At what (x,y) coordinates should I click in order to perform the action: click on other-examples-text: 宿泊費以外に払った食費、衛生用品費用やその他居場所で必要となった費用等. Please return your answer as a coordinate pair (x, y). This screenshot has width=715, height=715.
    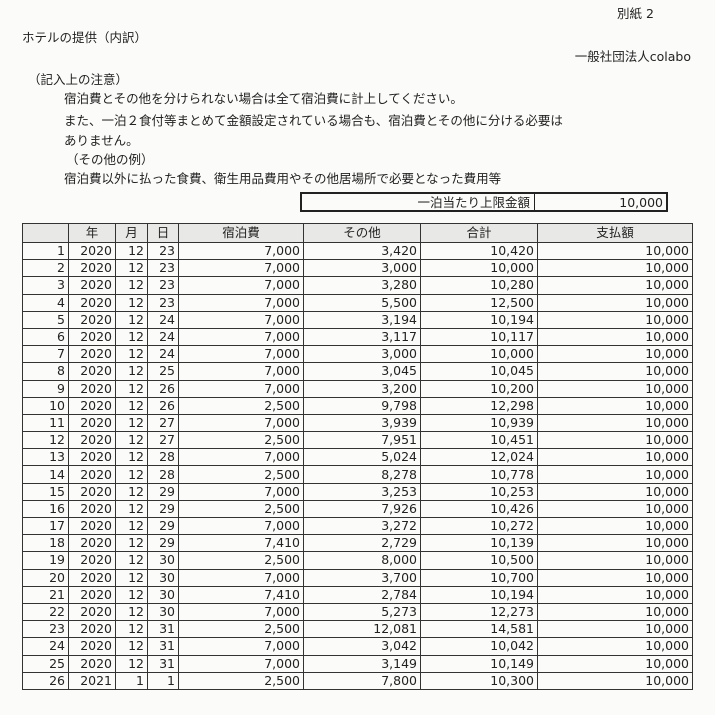
    Looking at the image, I should click on (283, 178).